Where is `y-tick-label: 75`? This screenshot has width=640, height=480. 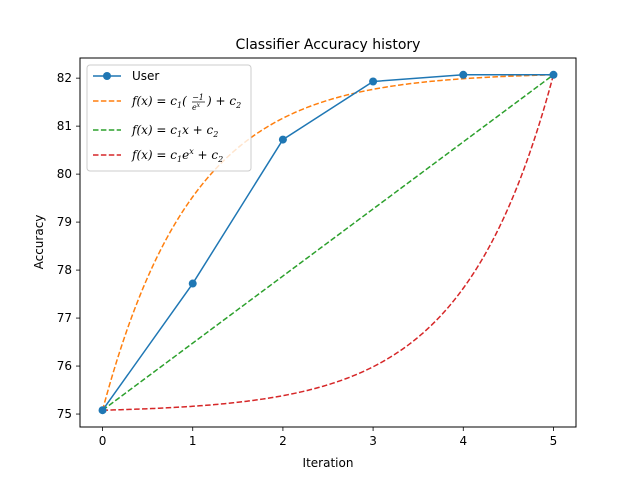 y-tick-label: 75 is located at coordinates (64, 414).